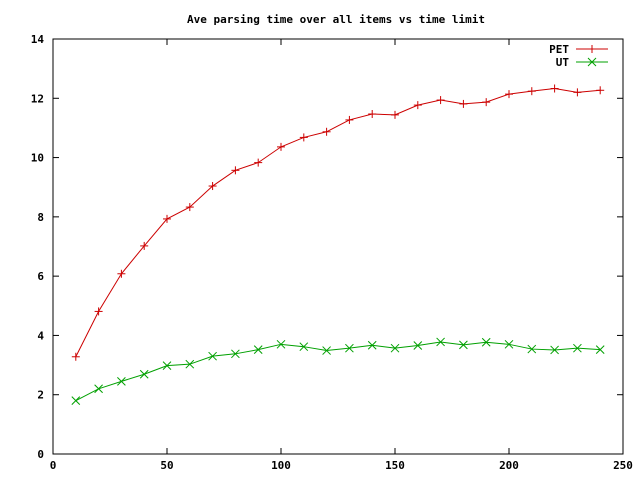 This screenshot has width=640, height=480. Describe the element at coordinates (559, 49) in the screenshot. I see `legend-label-pet: PET` at that location.